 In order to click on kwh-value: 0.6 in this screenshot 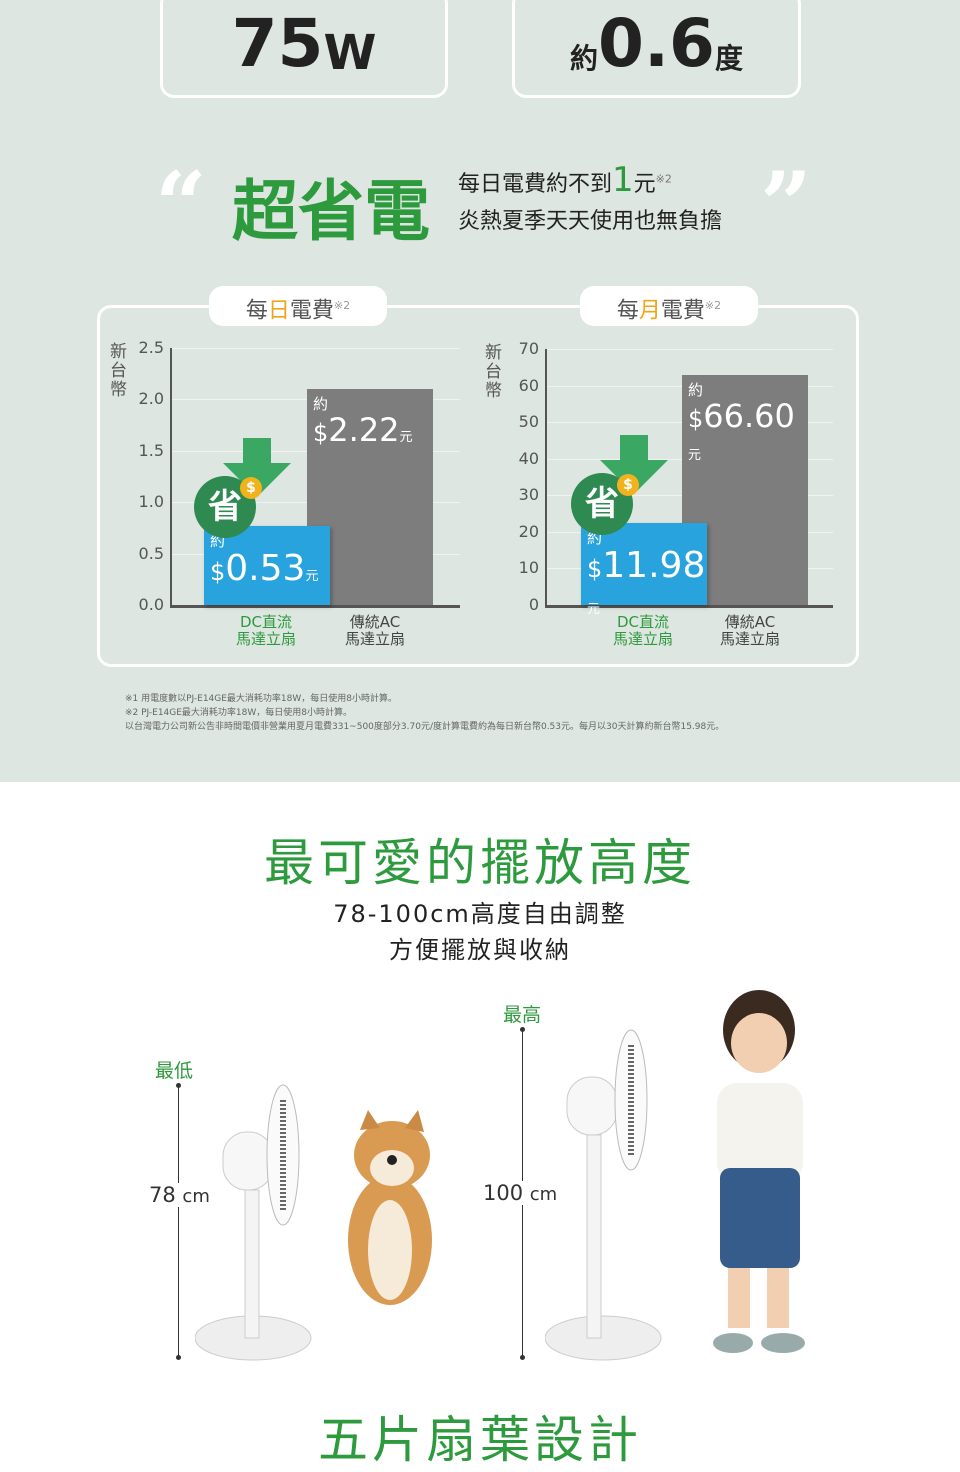, I will do `click(656, 43)`.